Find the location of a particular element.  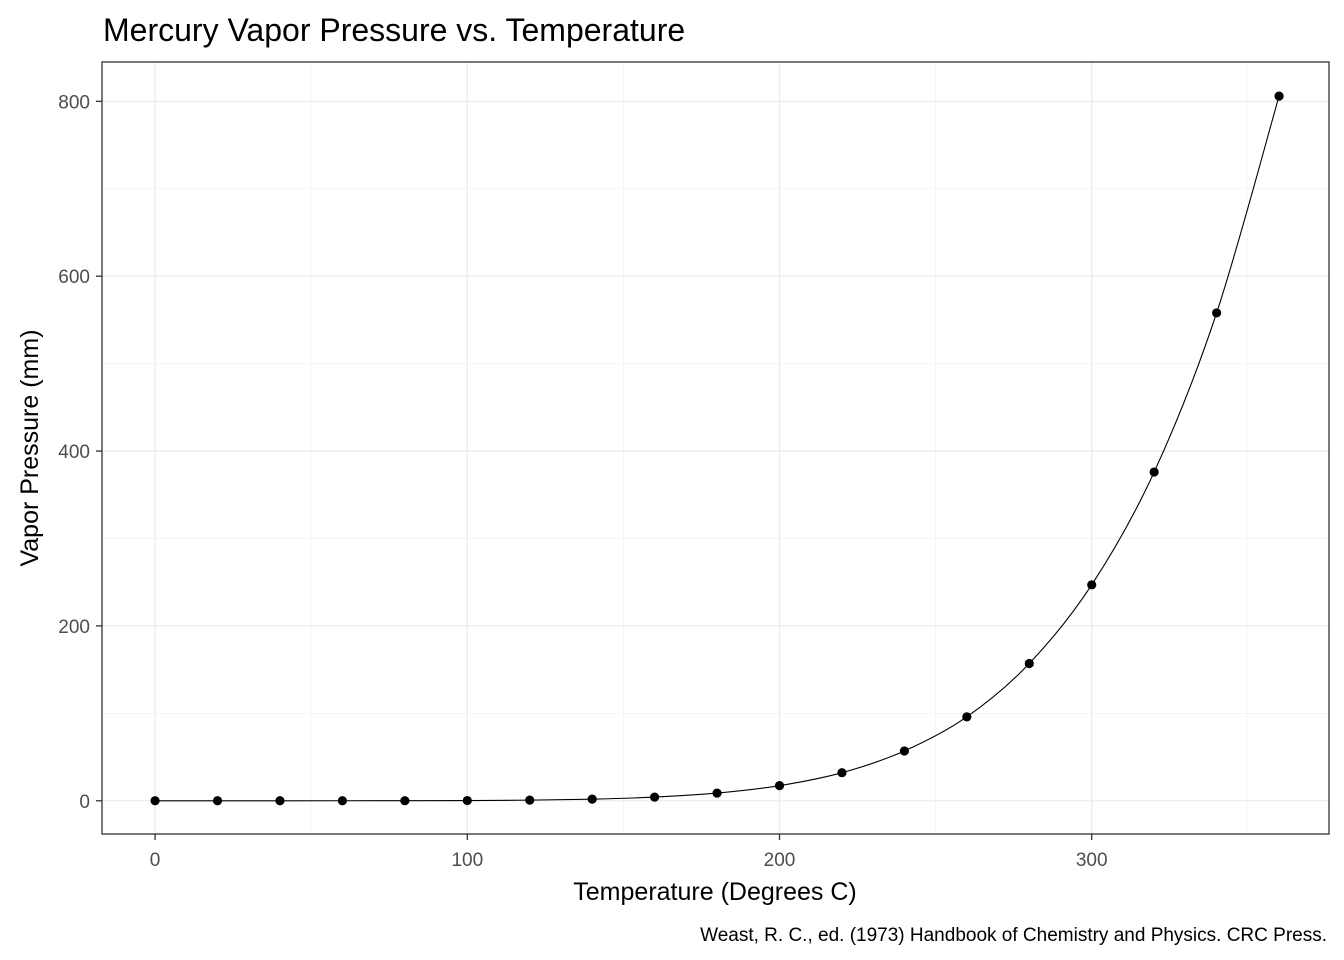

y-axis-ticks: 0 200 400 600 800 is located at coordinates (80, 452).